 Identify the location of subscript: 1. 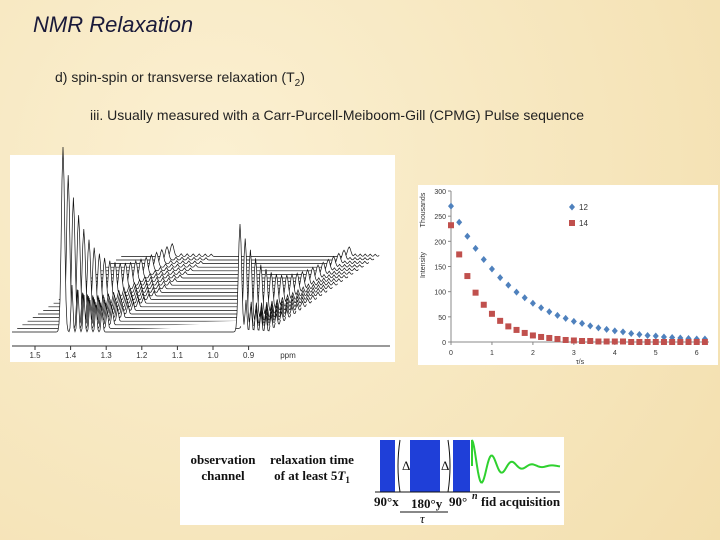
(347, 480).